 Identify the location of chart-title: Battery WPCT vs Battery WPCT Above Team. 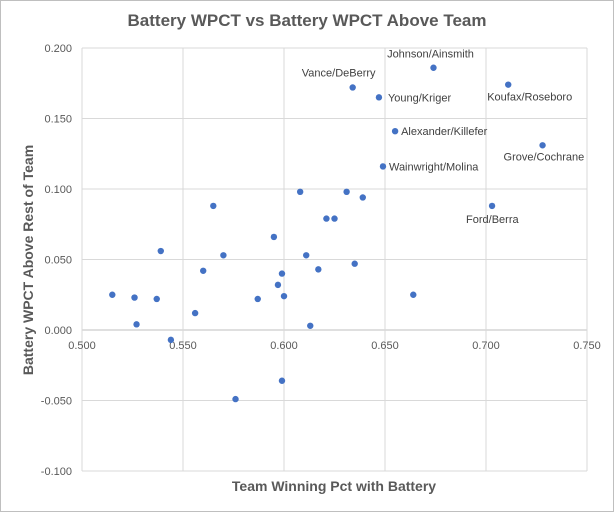
(307, 20).